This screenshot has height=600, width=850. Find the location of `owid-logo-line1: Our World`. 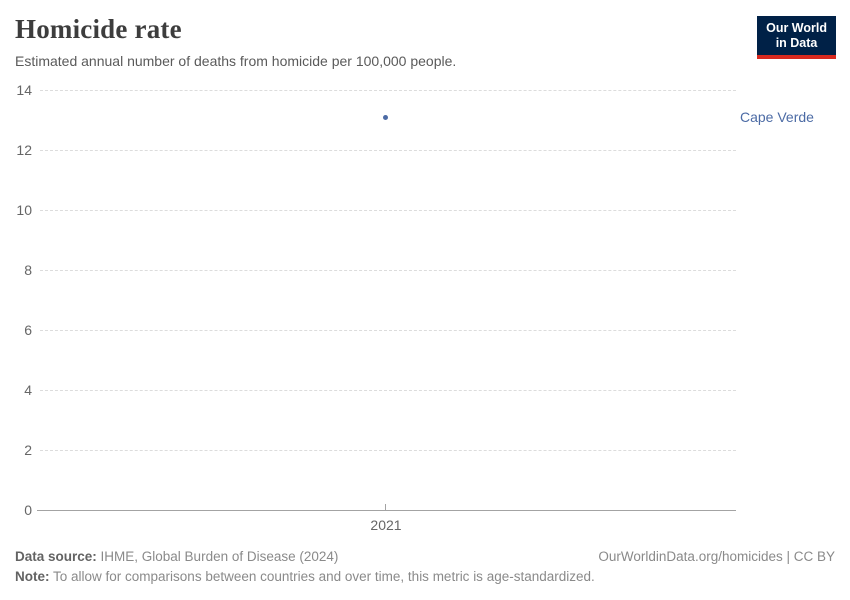

owid-logo-line1: Our World is located at coordinates (796, 28).